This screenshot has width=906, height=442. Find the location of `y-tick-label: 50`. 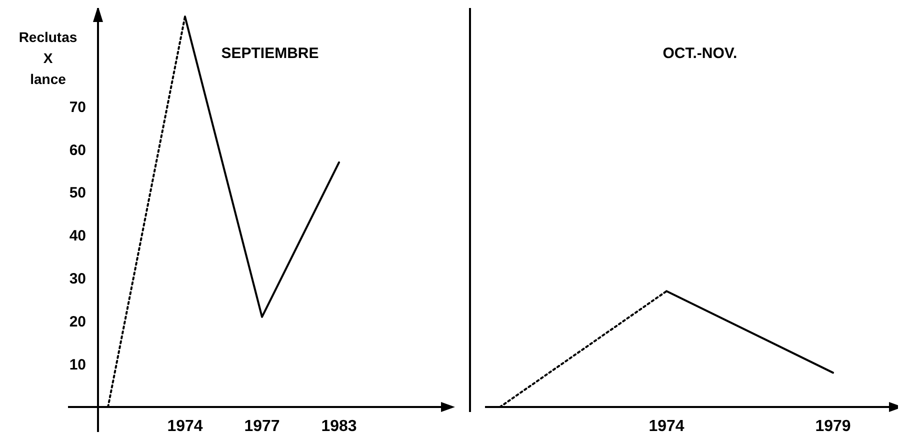

y-tick-label: 50 is located at coordinates (77, 193).